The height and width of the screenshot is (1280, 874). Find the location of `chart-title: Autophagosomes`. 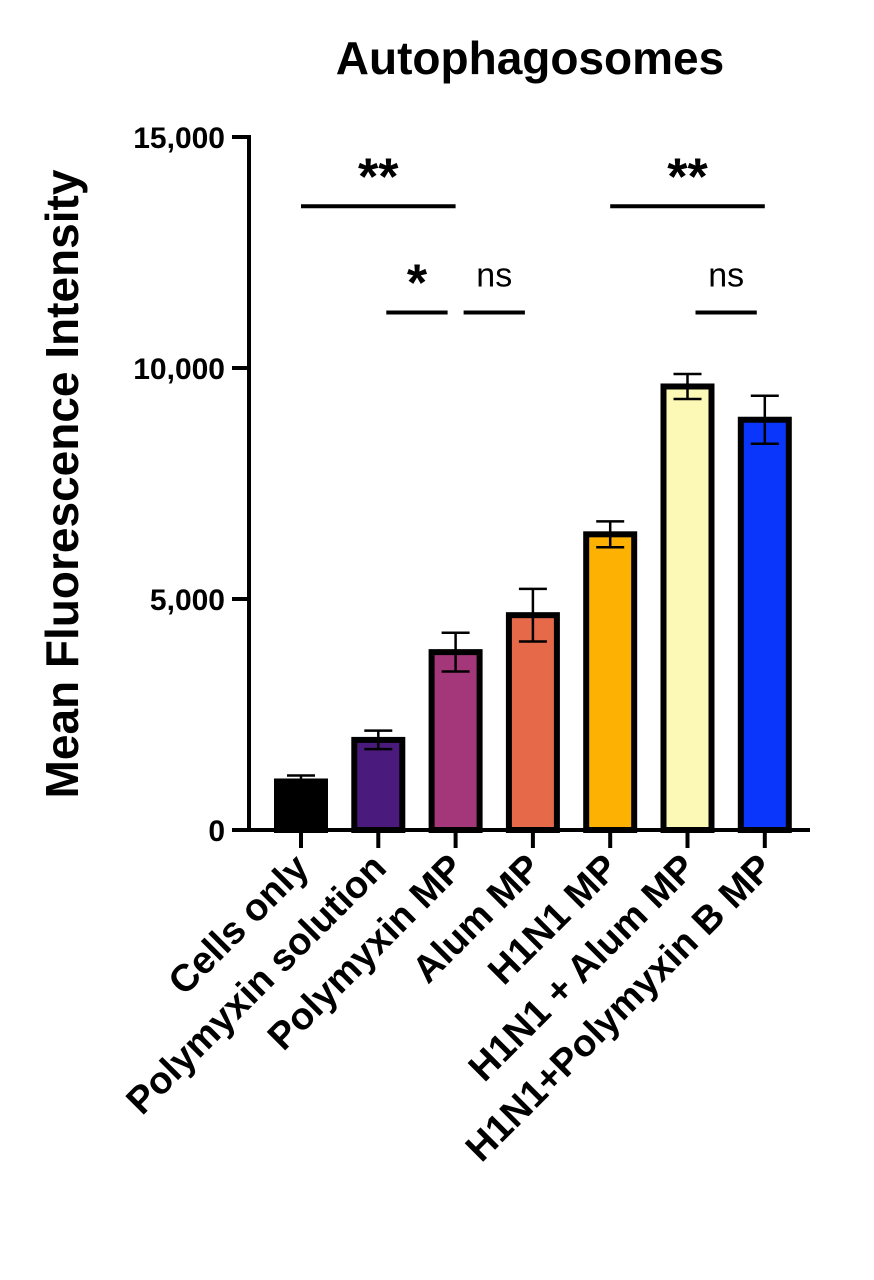

chart-title: Autophagosomes is located at coordinates (530, 58).